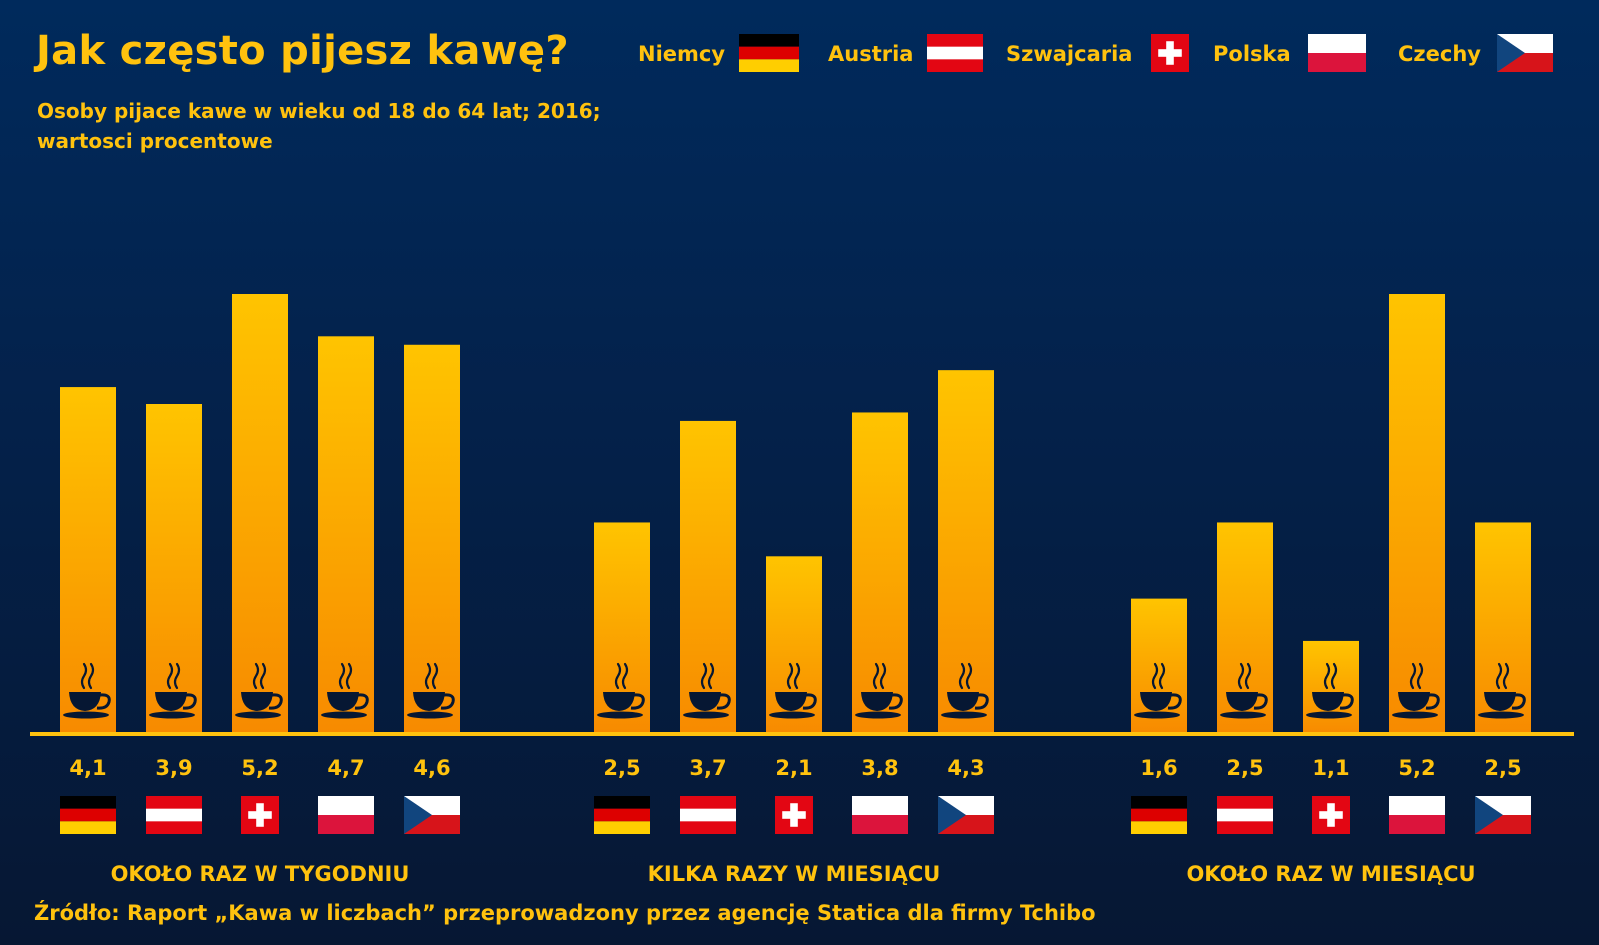 The image size is (1599, 945). Describe the element at coordinates (1158, 768) in the screenshot. I see `data-label: 1,6` at that location.